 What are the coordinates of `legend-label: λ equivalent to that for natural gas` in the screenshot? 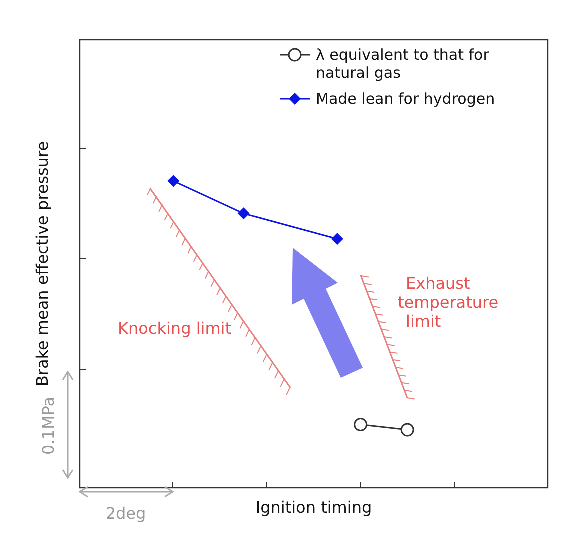 It's located at (403, 64).